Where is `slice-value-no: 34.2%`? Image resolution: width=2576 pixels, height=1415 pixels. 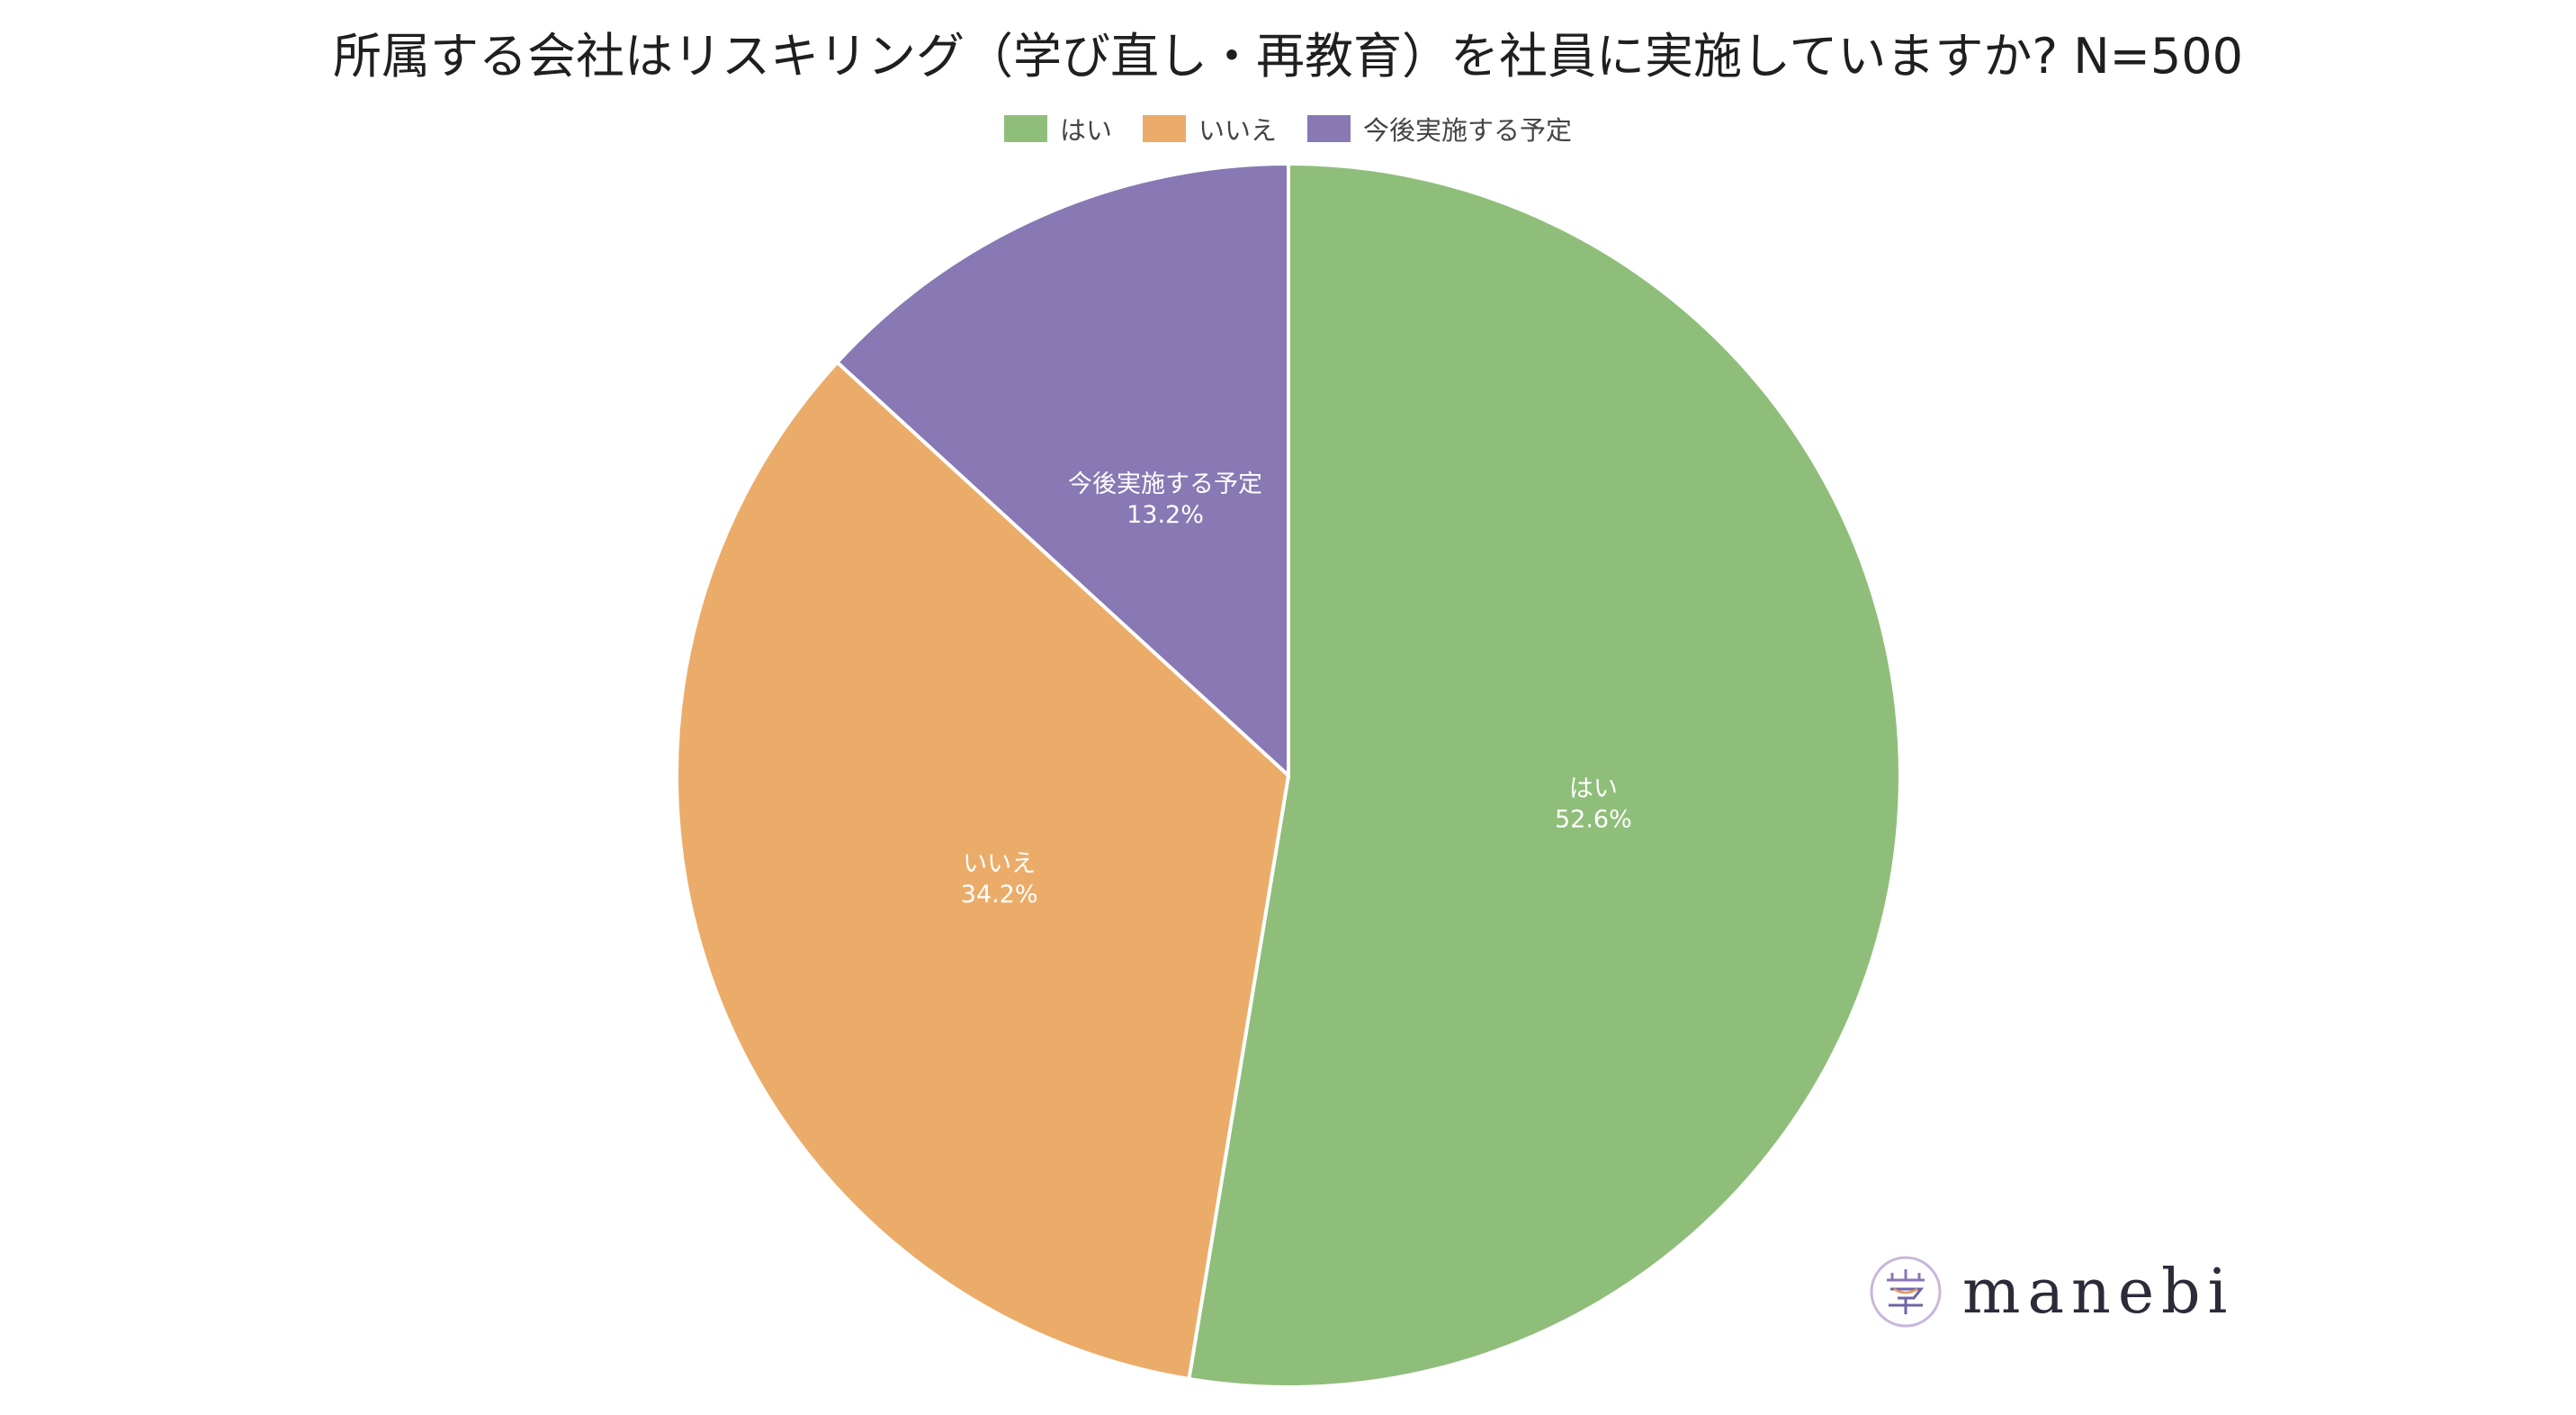 slice-value-no: 34.2% is located at coordinates (999, 895).